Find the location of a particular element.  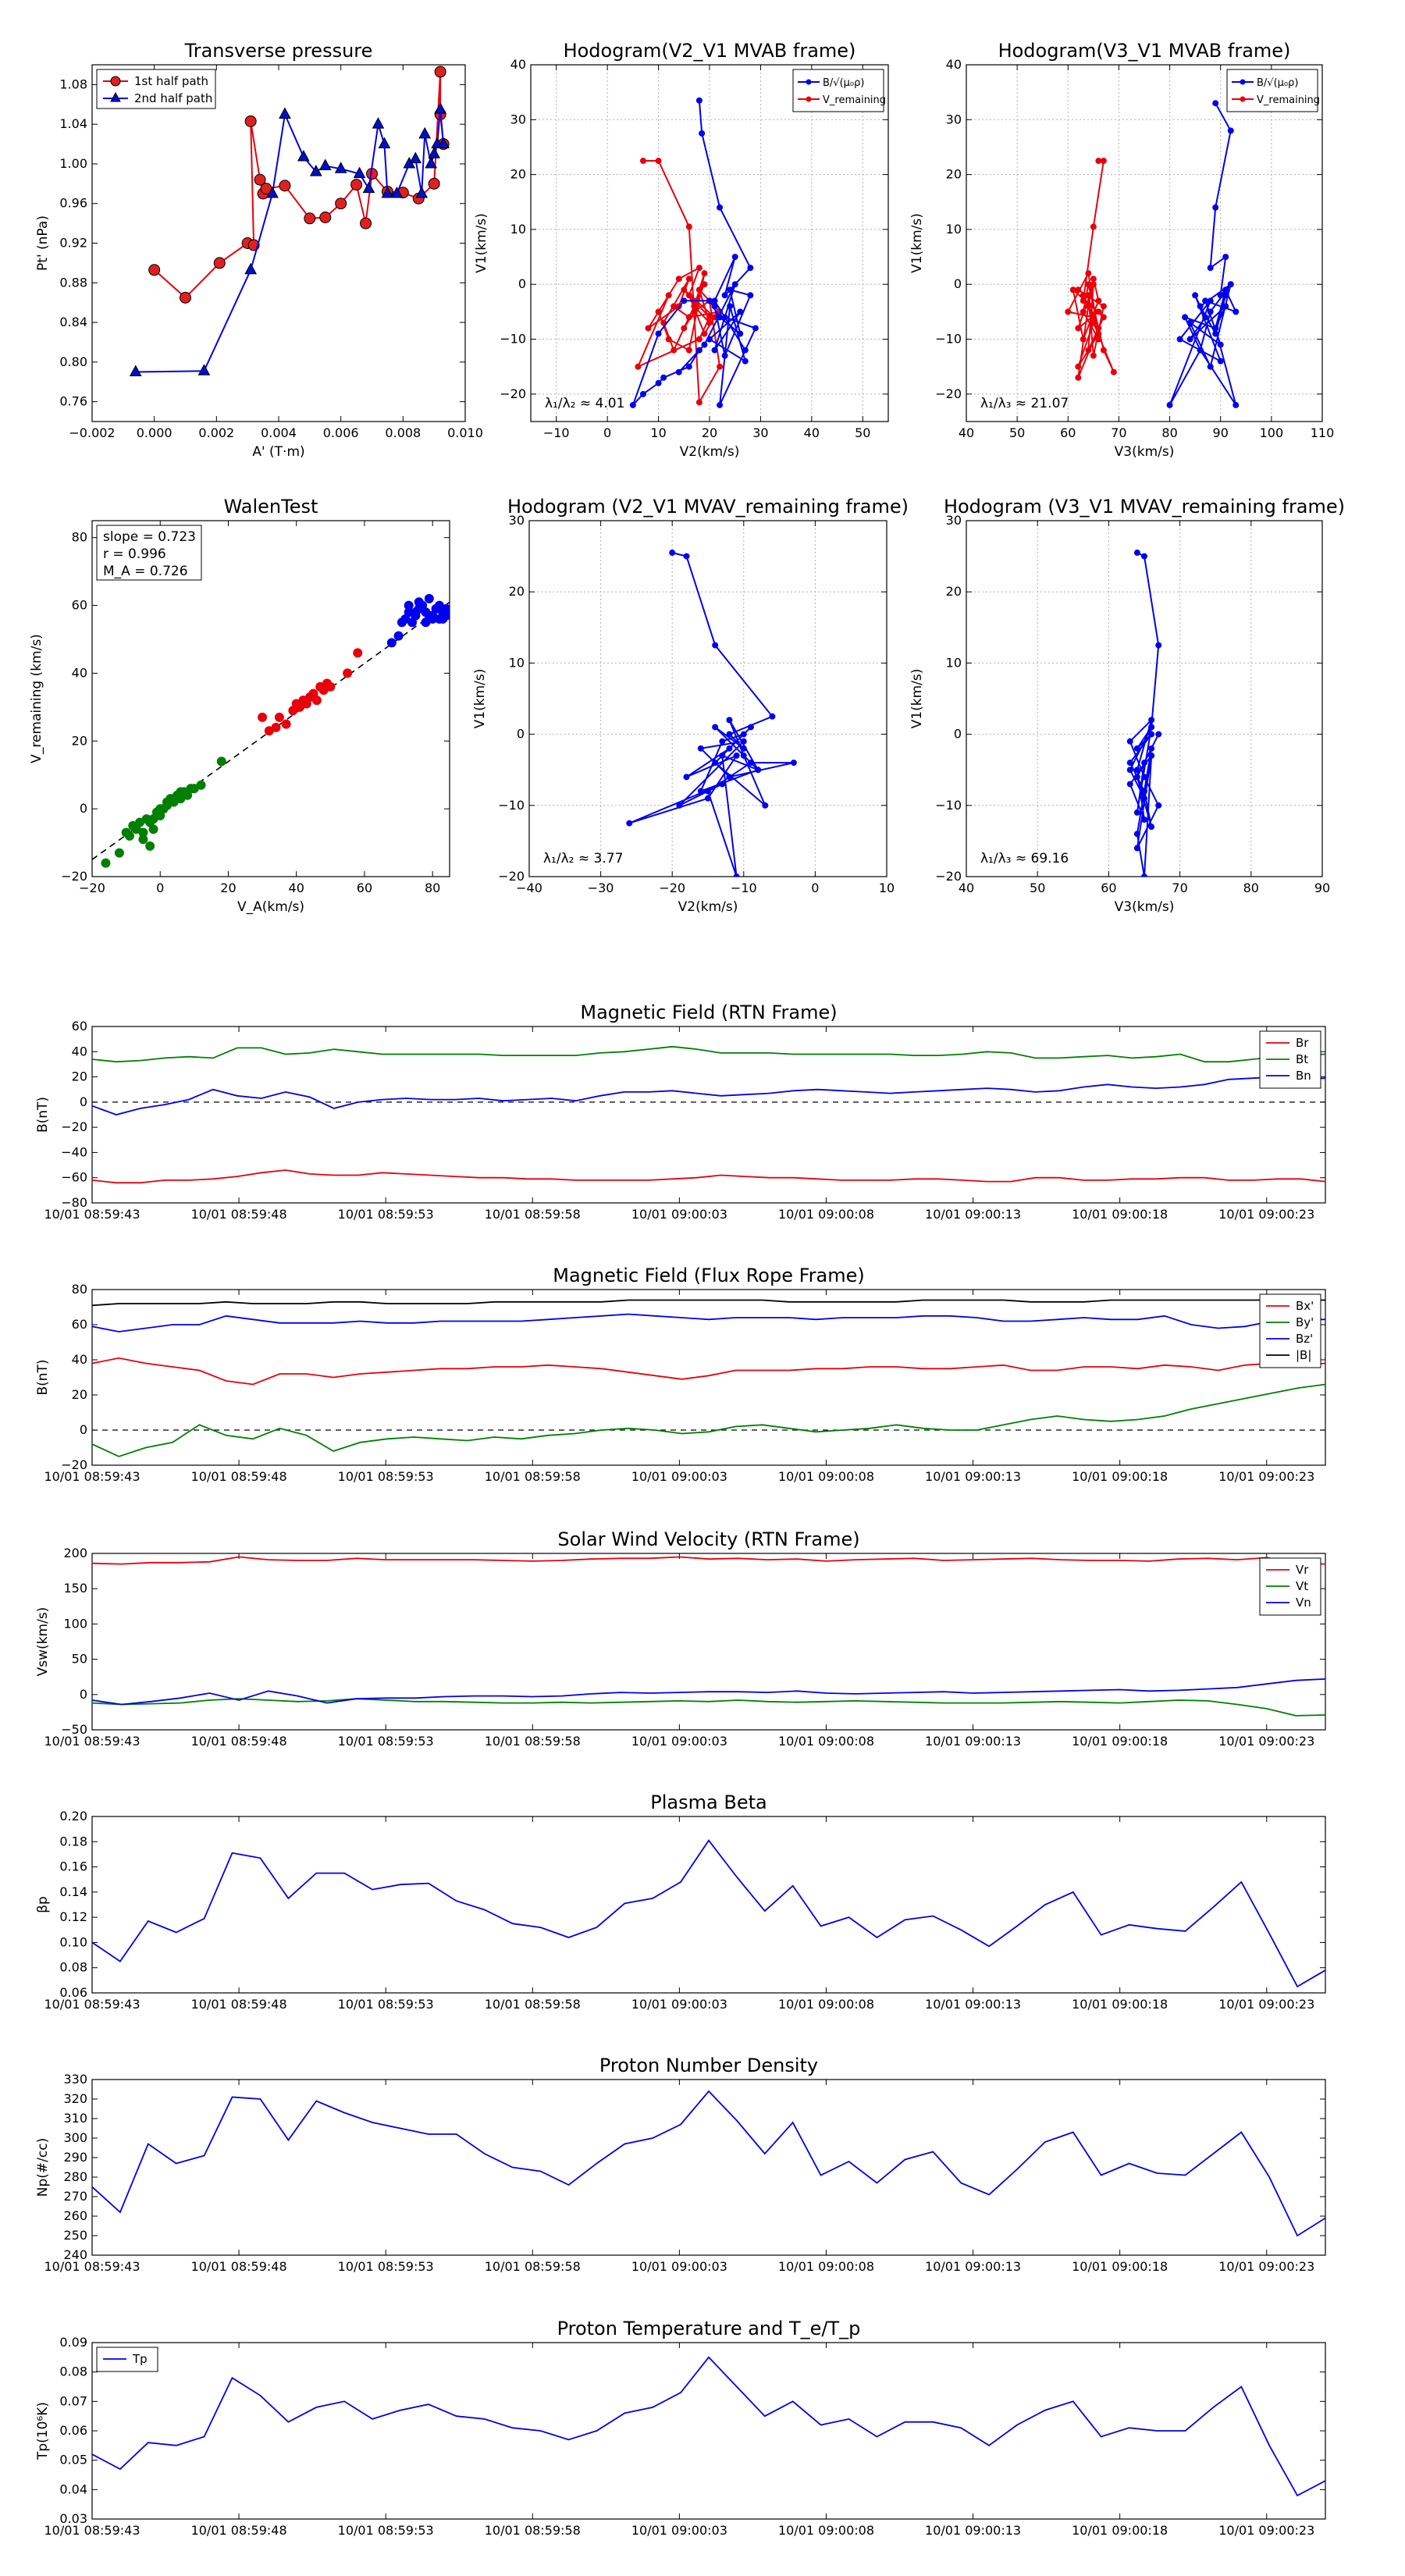

x-tick-label: 10 is located at coordinates (658, 432).